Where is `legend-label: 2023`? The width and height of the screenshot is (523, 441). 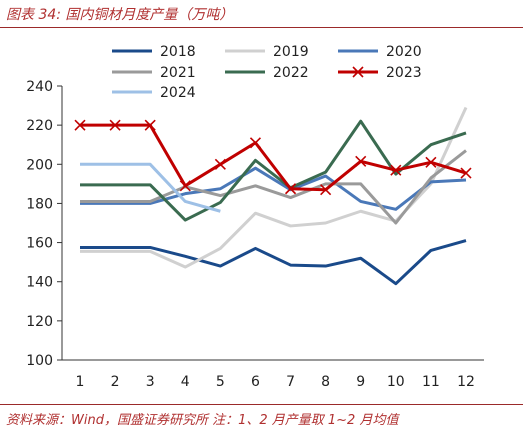
legend-label: 2023 is located at coordinates (404, 73).